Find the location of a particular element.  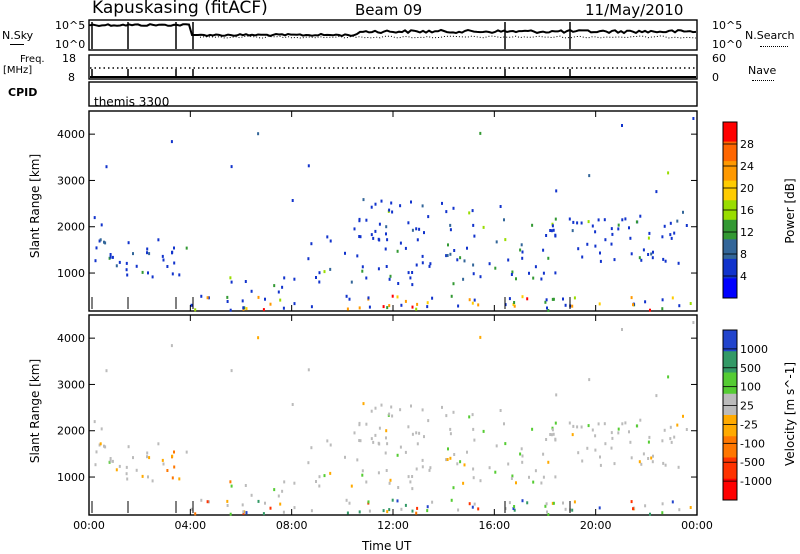

x-axis-label: Time UT is located at coordinates (387, 546).